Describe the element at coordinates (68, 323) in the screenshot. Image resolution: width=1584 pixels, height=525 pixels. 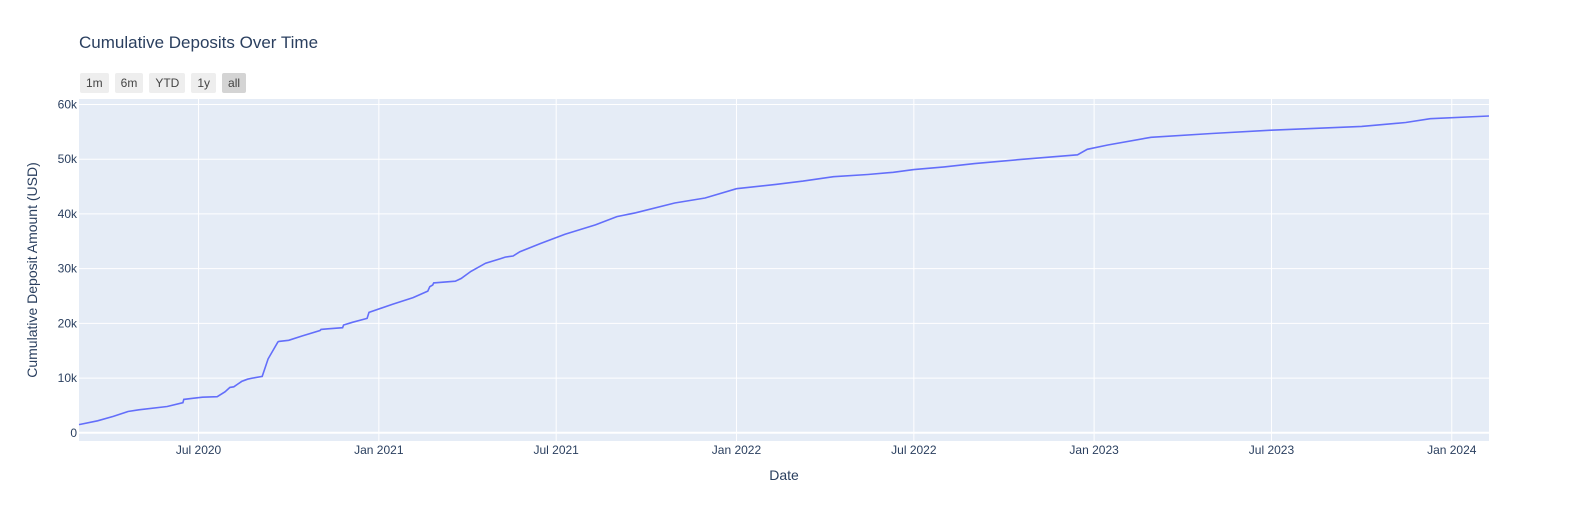
I see `y-tick-label: 20k` at that location.